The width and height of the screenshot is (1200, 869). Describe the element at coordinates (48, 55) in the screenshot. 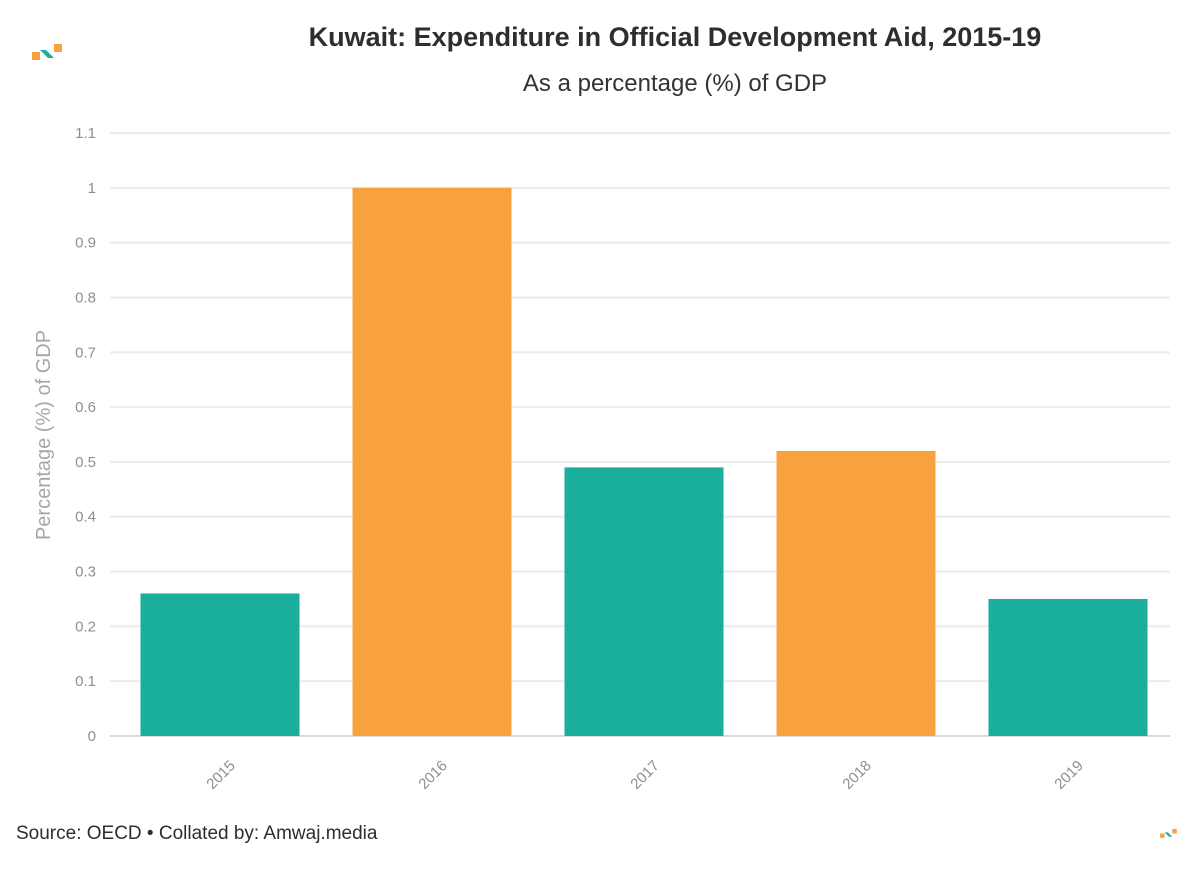

I see `amwaj-logo-icon` at that location.